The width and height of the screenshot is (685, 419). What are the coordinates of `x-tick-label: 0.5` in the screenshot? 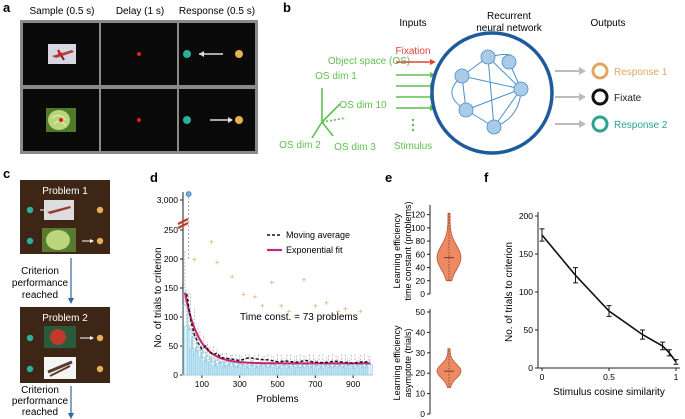 It's located at (609, 377).